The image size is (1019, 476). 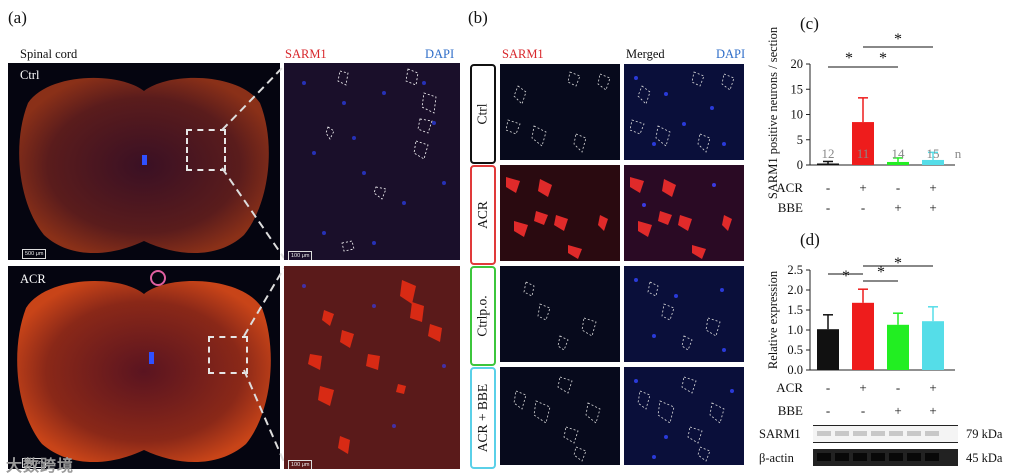 What do you see at coordinates (797, 89) in the screenshot?
I see `y-tick-label-0-3: 15` at bounding box center [797, 89].